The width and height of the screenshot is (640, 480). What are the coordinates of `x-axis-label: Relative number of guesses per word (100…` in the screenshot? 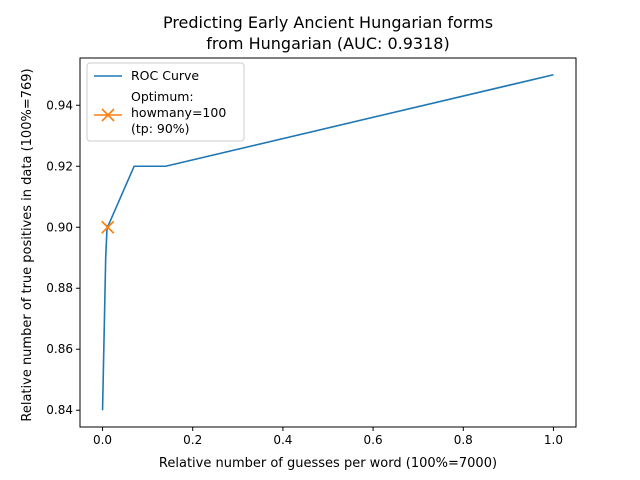 It's located at (328, 463).